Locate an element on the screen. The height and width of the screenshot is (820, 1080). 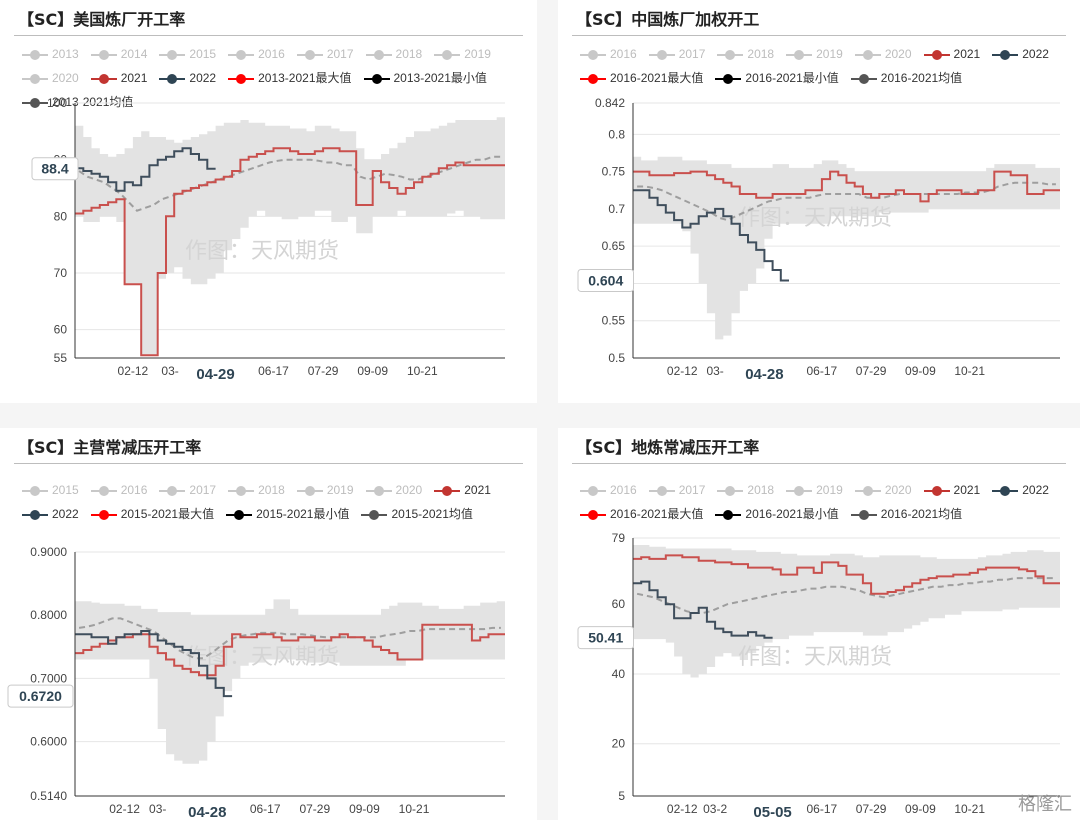
chart-title: 【SC】主营常减压开工率 is located at coordinates (110, 447).